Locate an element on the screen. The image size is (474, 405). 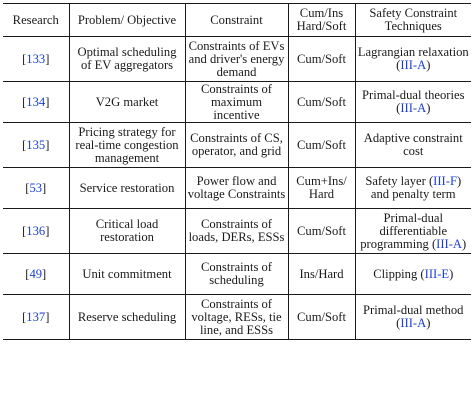
citation-link: 134 is located at coordinates (36, 101).